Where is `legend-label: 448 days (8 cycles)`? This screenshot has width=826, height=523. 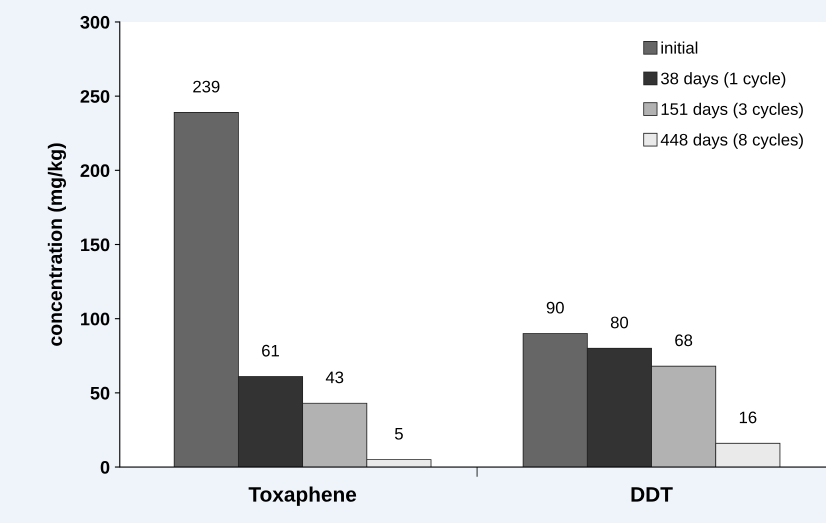 legend-label: 448 days (8 cycles) is located at coordinates (731, 141).